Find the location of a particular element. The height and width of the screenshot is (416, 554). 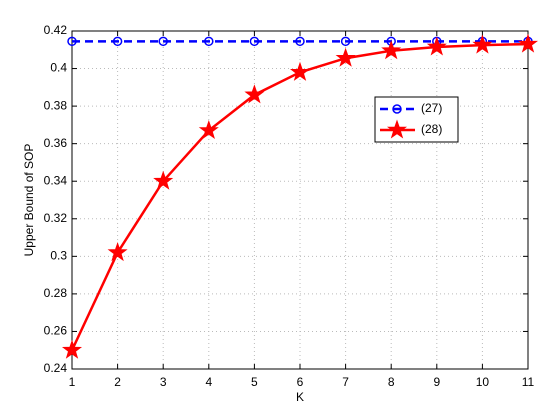

y-tick-label: 0.3 is located at coordinates (58, 256).